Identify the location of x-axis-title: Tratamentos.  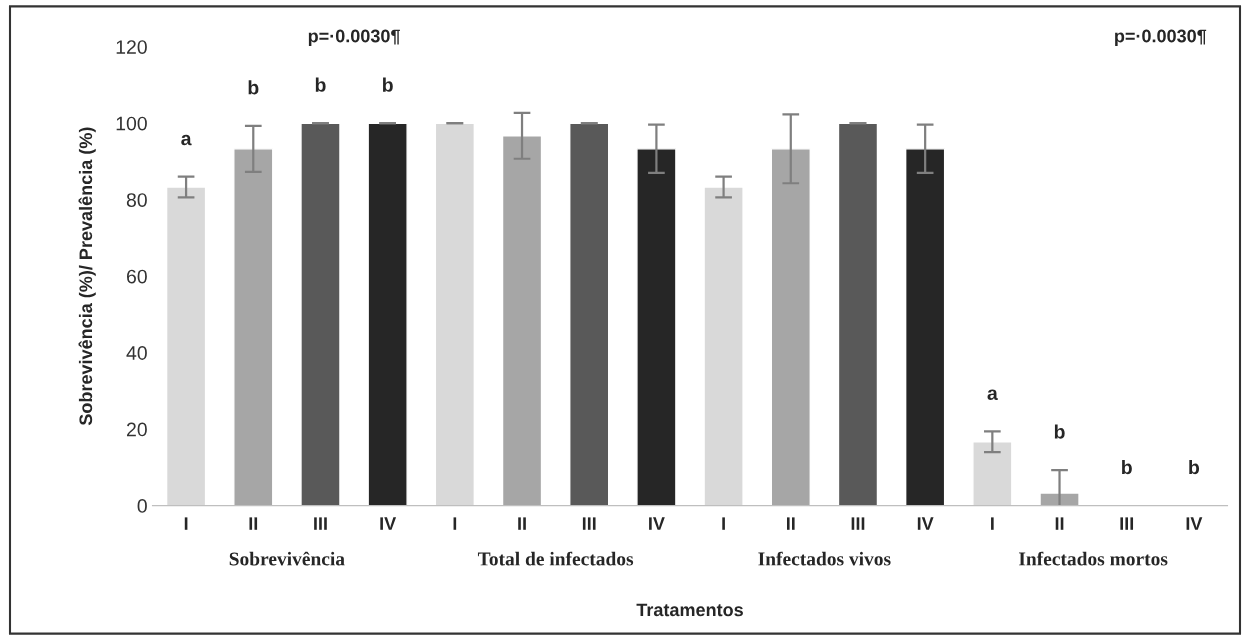
(689, 610).